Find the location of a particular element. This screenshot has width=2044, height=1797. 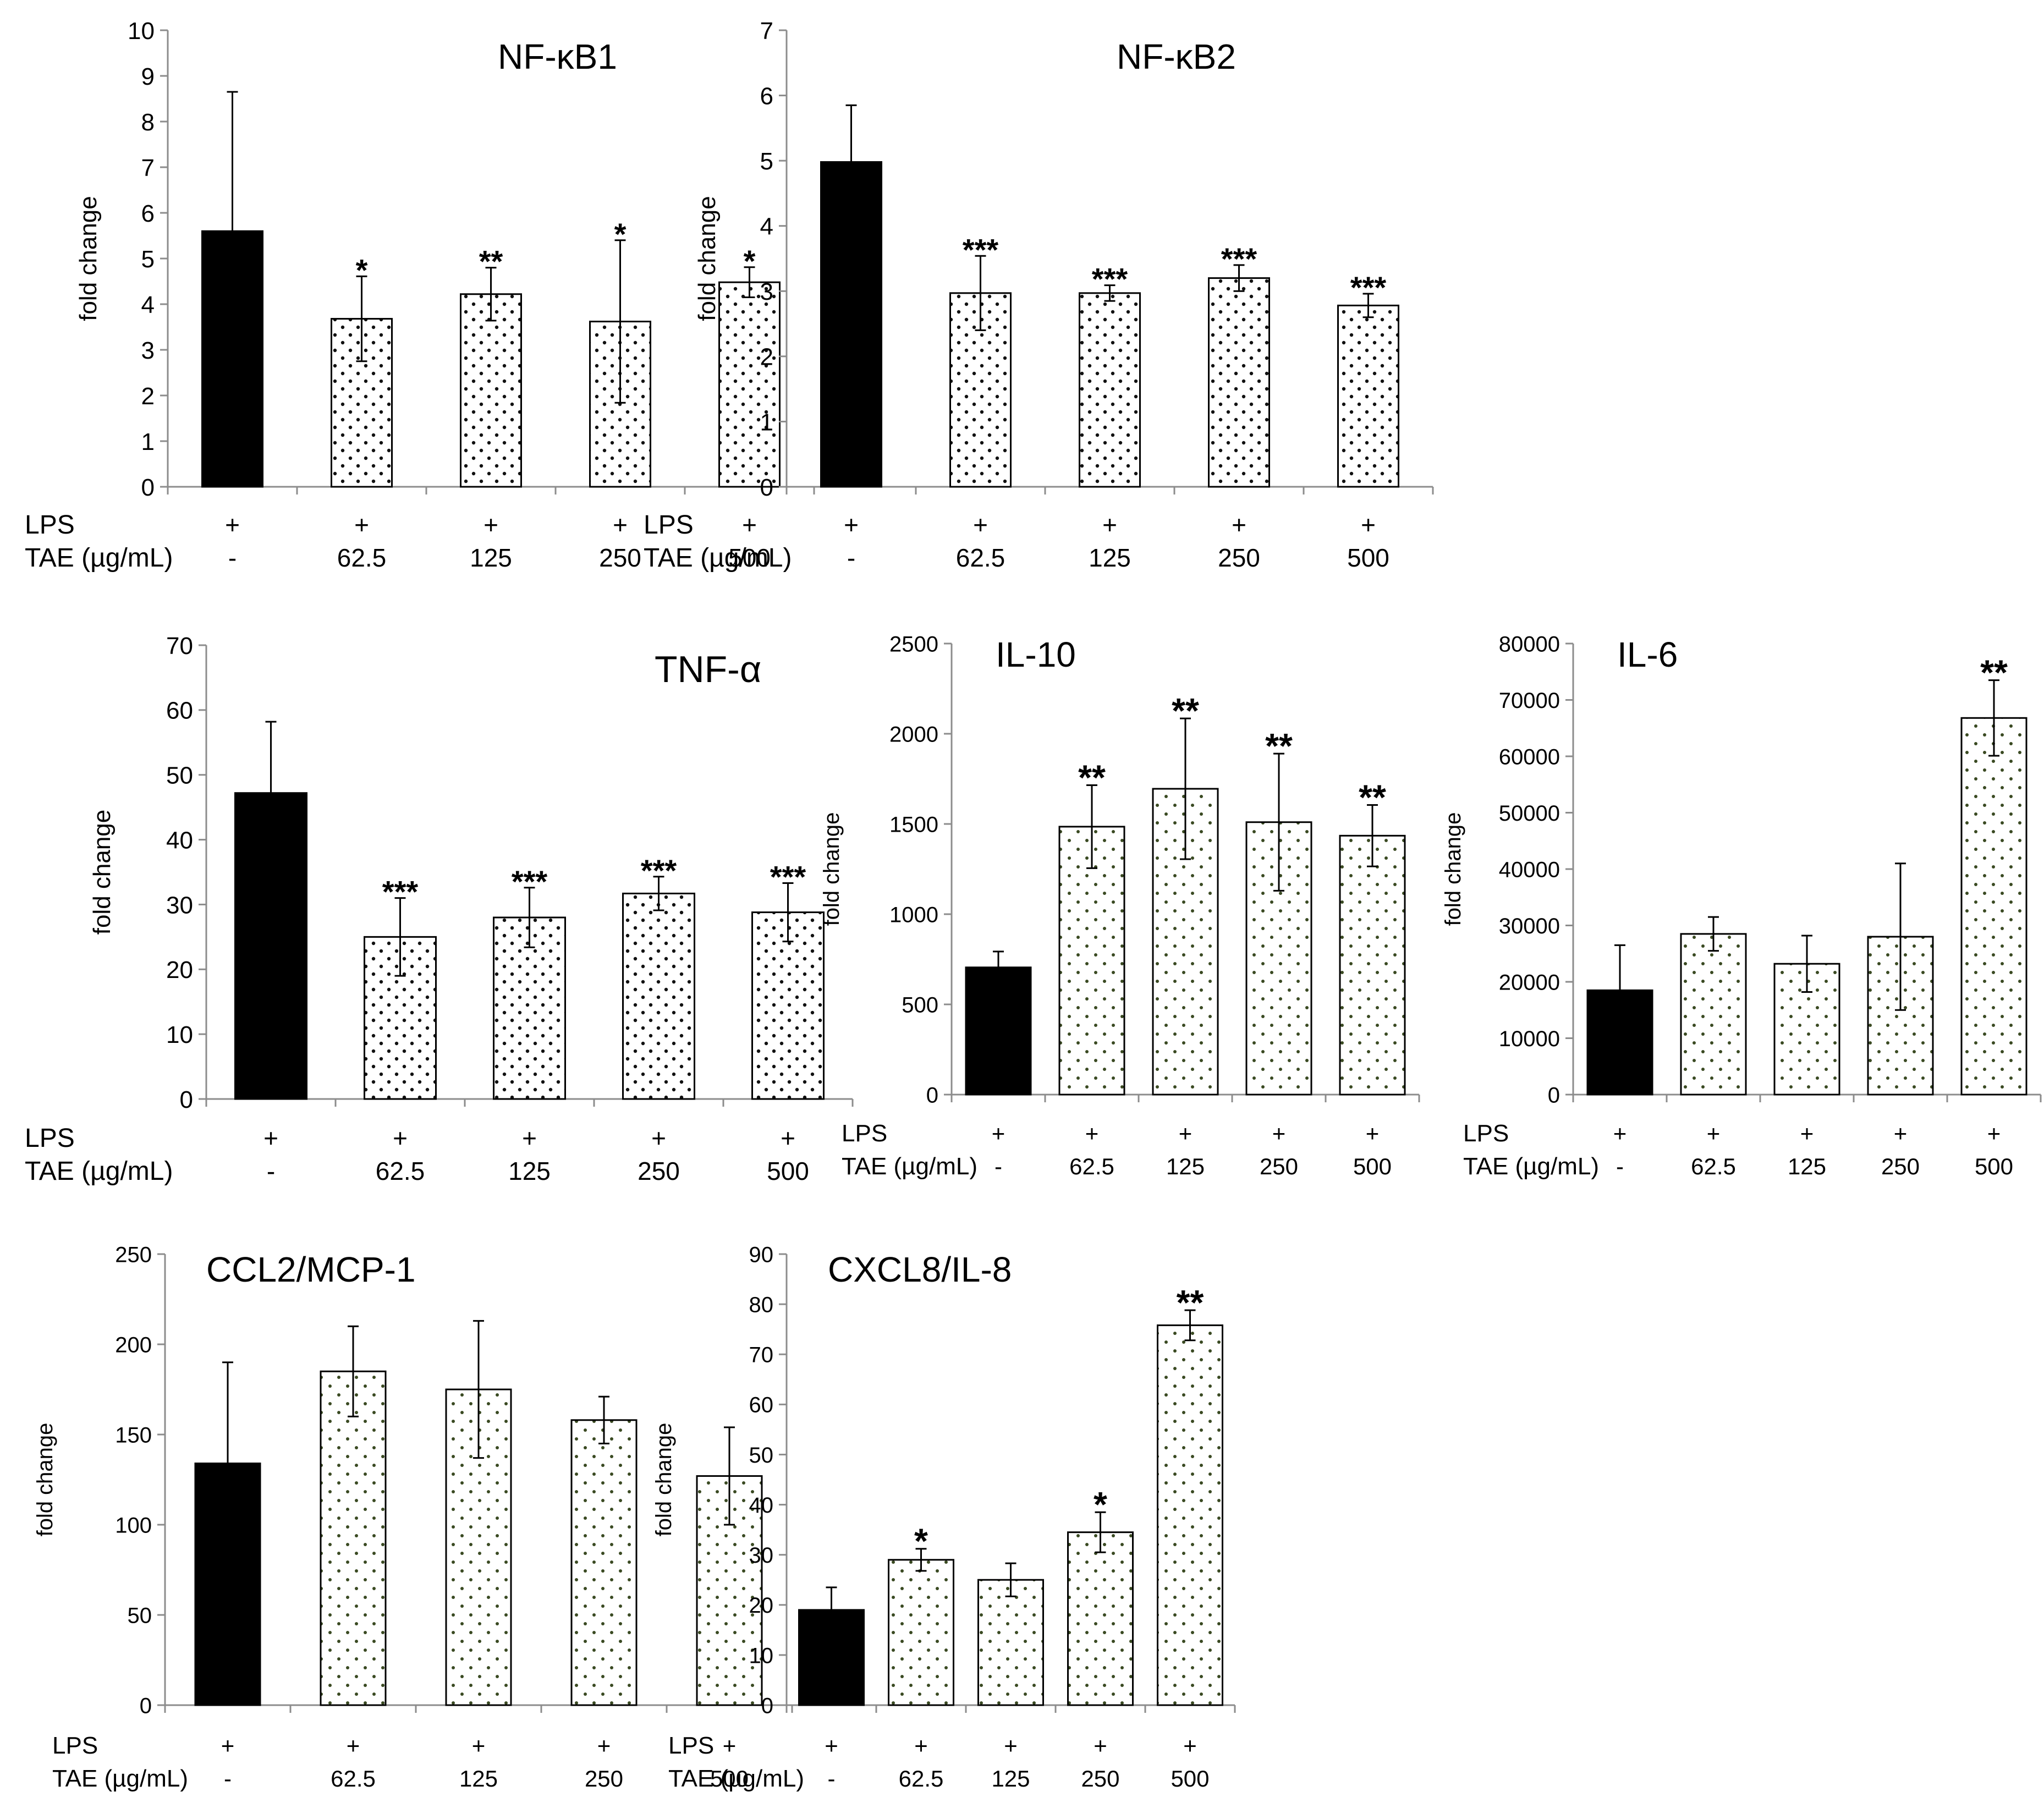

y-tick-label: 30 is located at coordinates (761, 1555).